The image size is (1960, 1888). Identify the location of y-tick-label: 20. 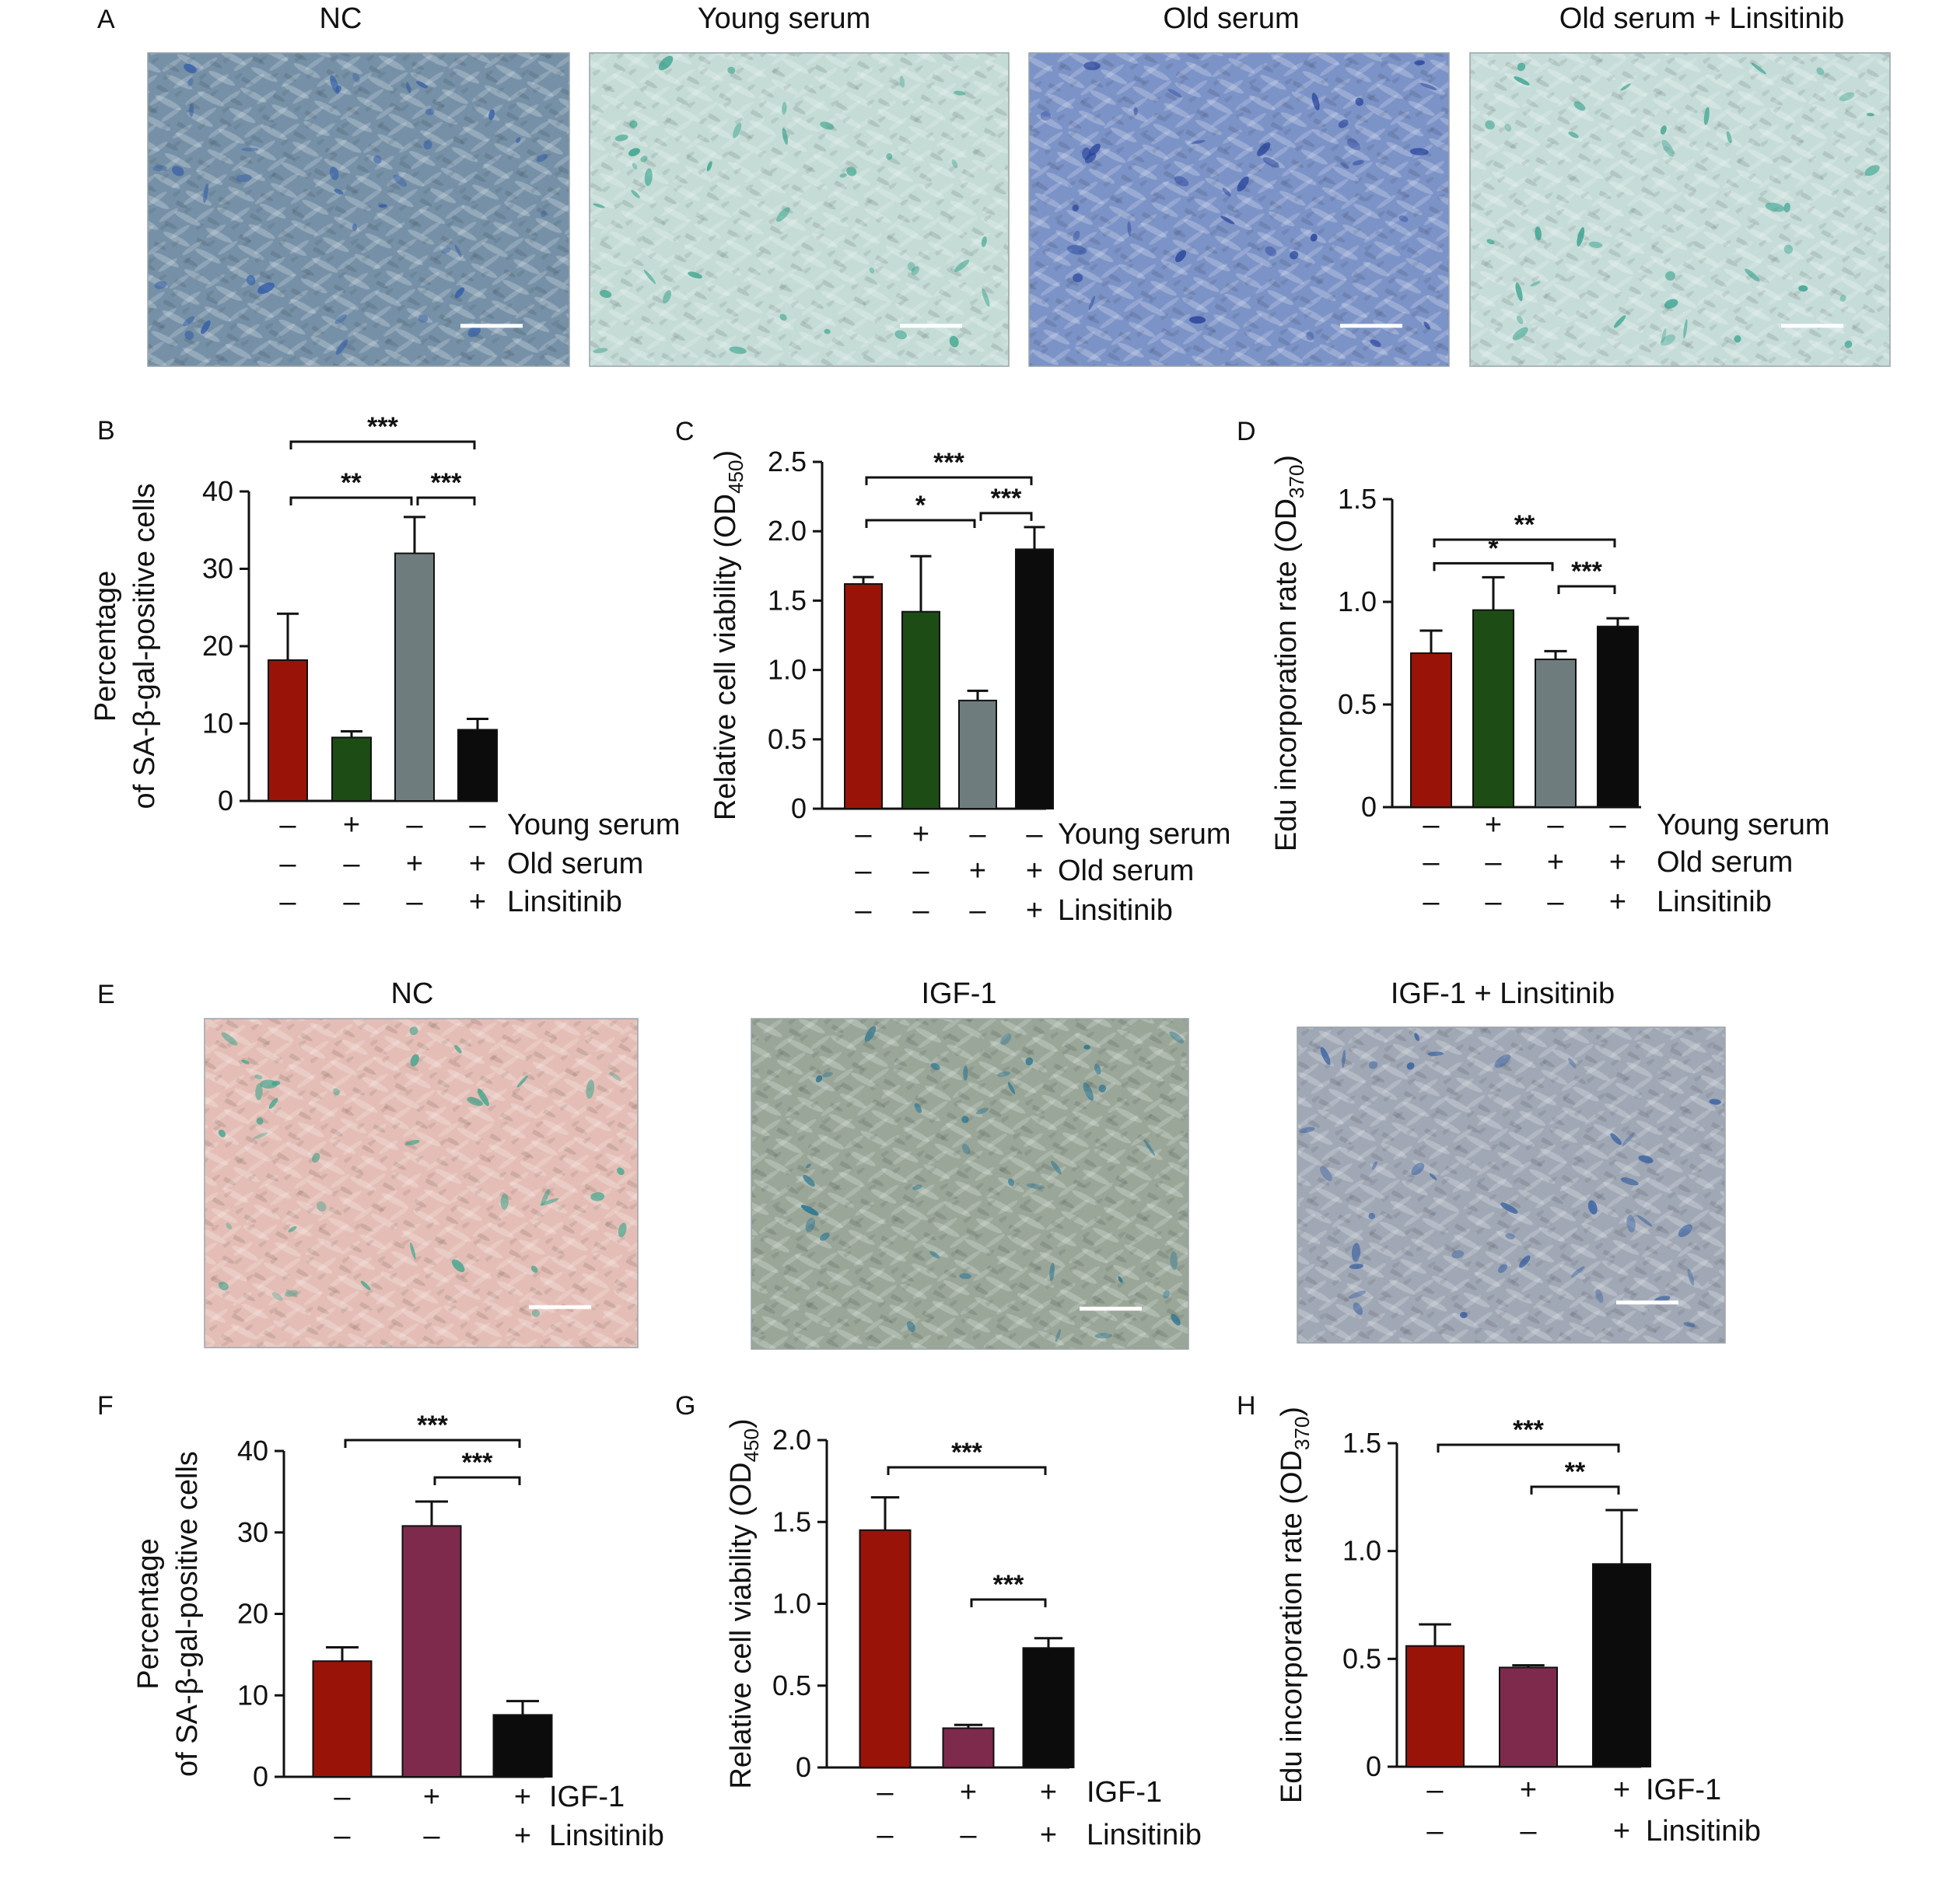
(218, 646).